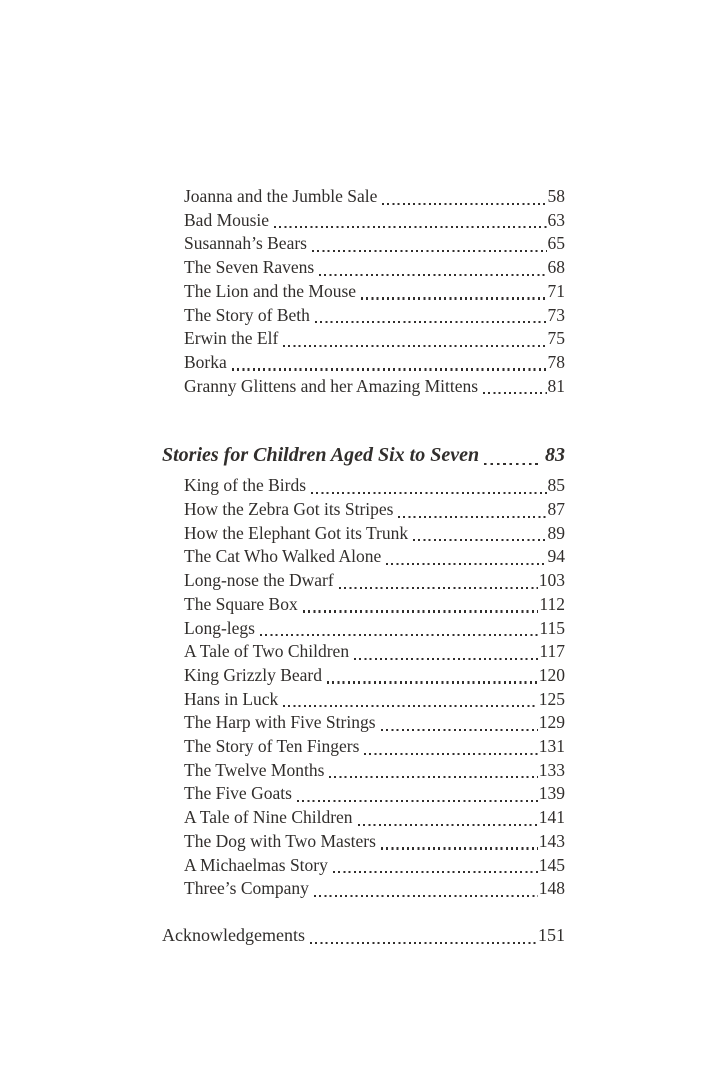 The width and height of the screenshot is (720, 1080). Describe the element at coordinates (556, 314) in the screenshot. I see `entry-page-number: 73` at that location.